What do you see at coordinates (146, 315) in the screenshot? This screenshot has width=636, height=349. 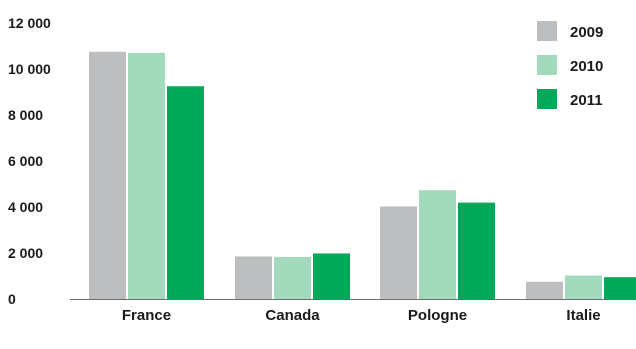 I see `x-category-label: France` at bounding box center [146, 315].